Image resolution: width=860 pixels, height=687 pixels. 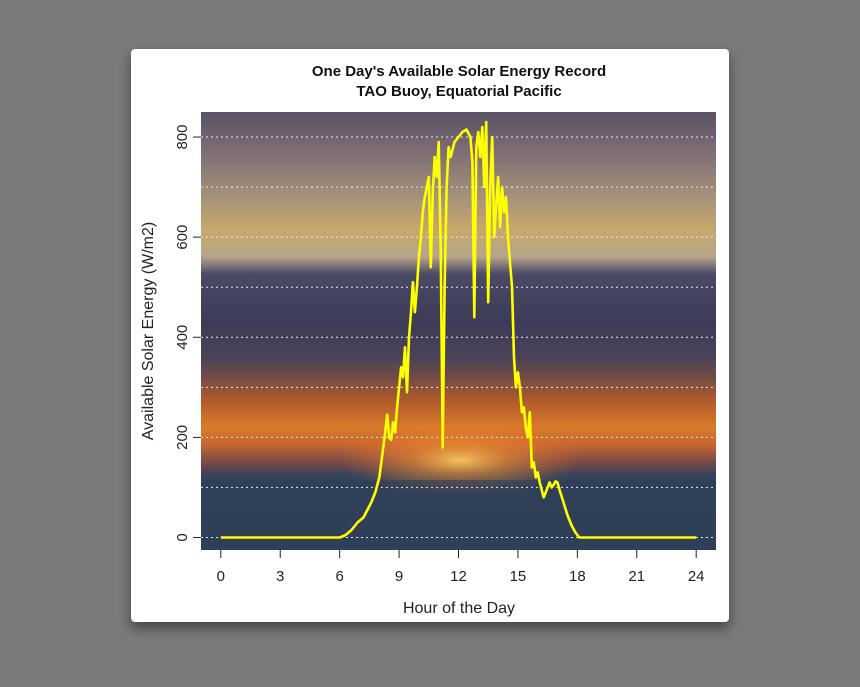 What do you see at coordinates (577, 576) in the screenshot?
I see `x-tick-label: 18` at bounding box center [577, 576].